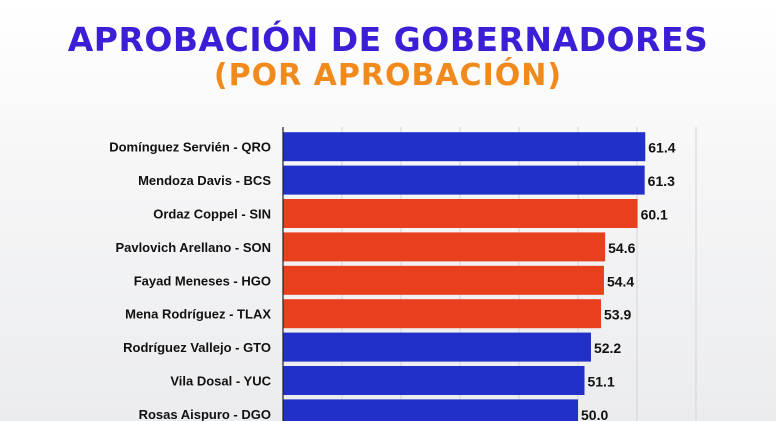 Image resolution: width=776 pixels, height=421 pixels. What do you see at coordinates (594, 414) in the screenshot?
I see `value-label: 50.0` at bounding box center [594, 414].